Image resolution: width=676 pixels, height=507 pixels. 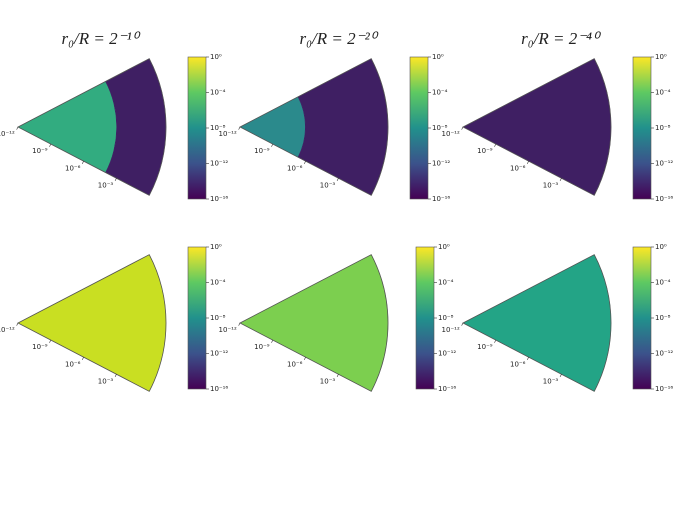 What do you see at coordinates (101, 38) in the screenshot?
I see `panel-title: r₀/R = 2⁻¹⁰` at bounding box center [101, 38].